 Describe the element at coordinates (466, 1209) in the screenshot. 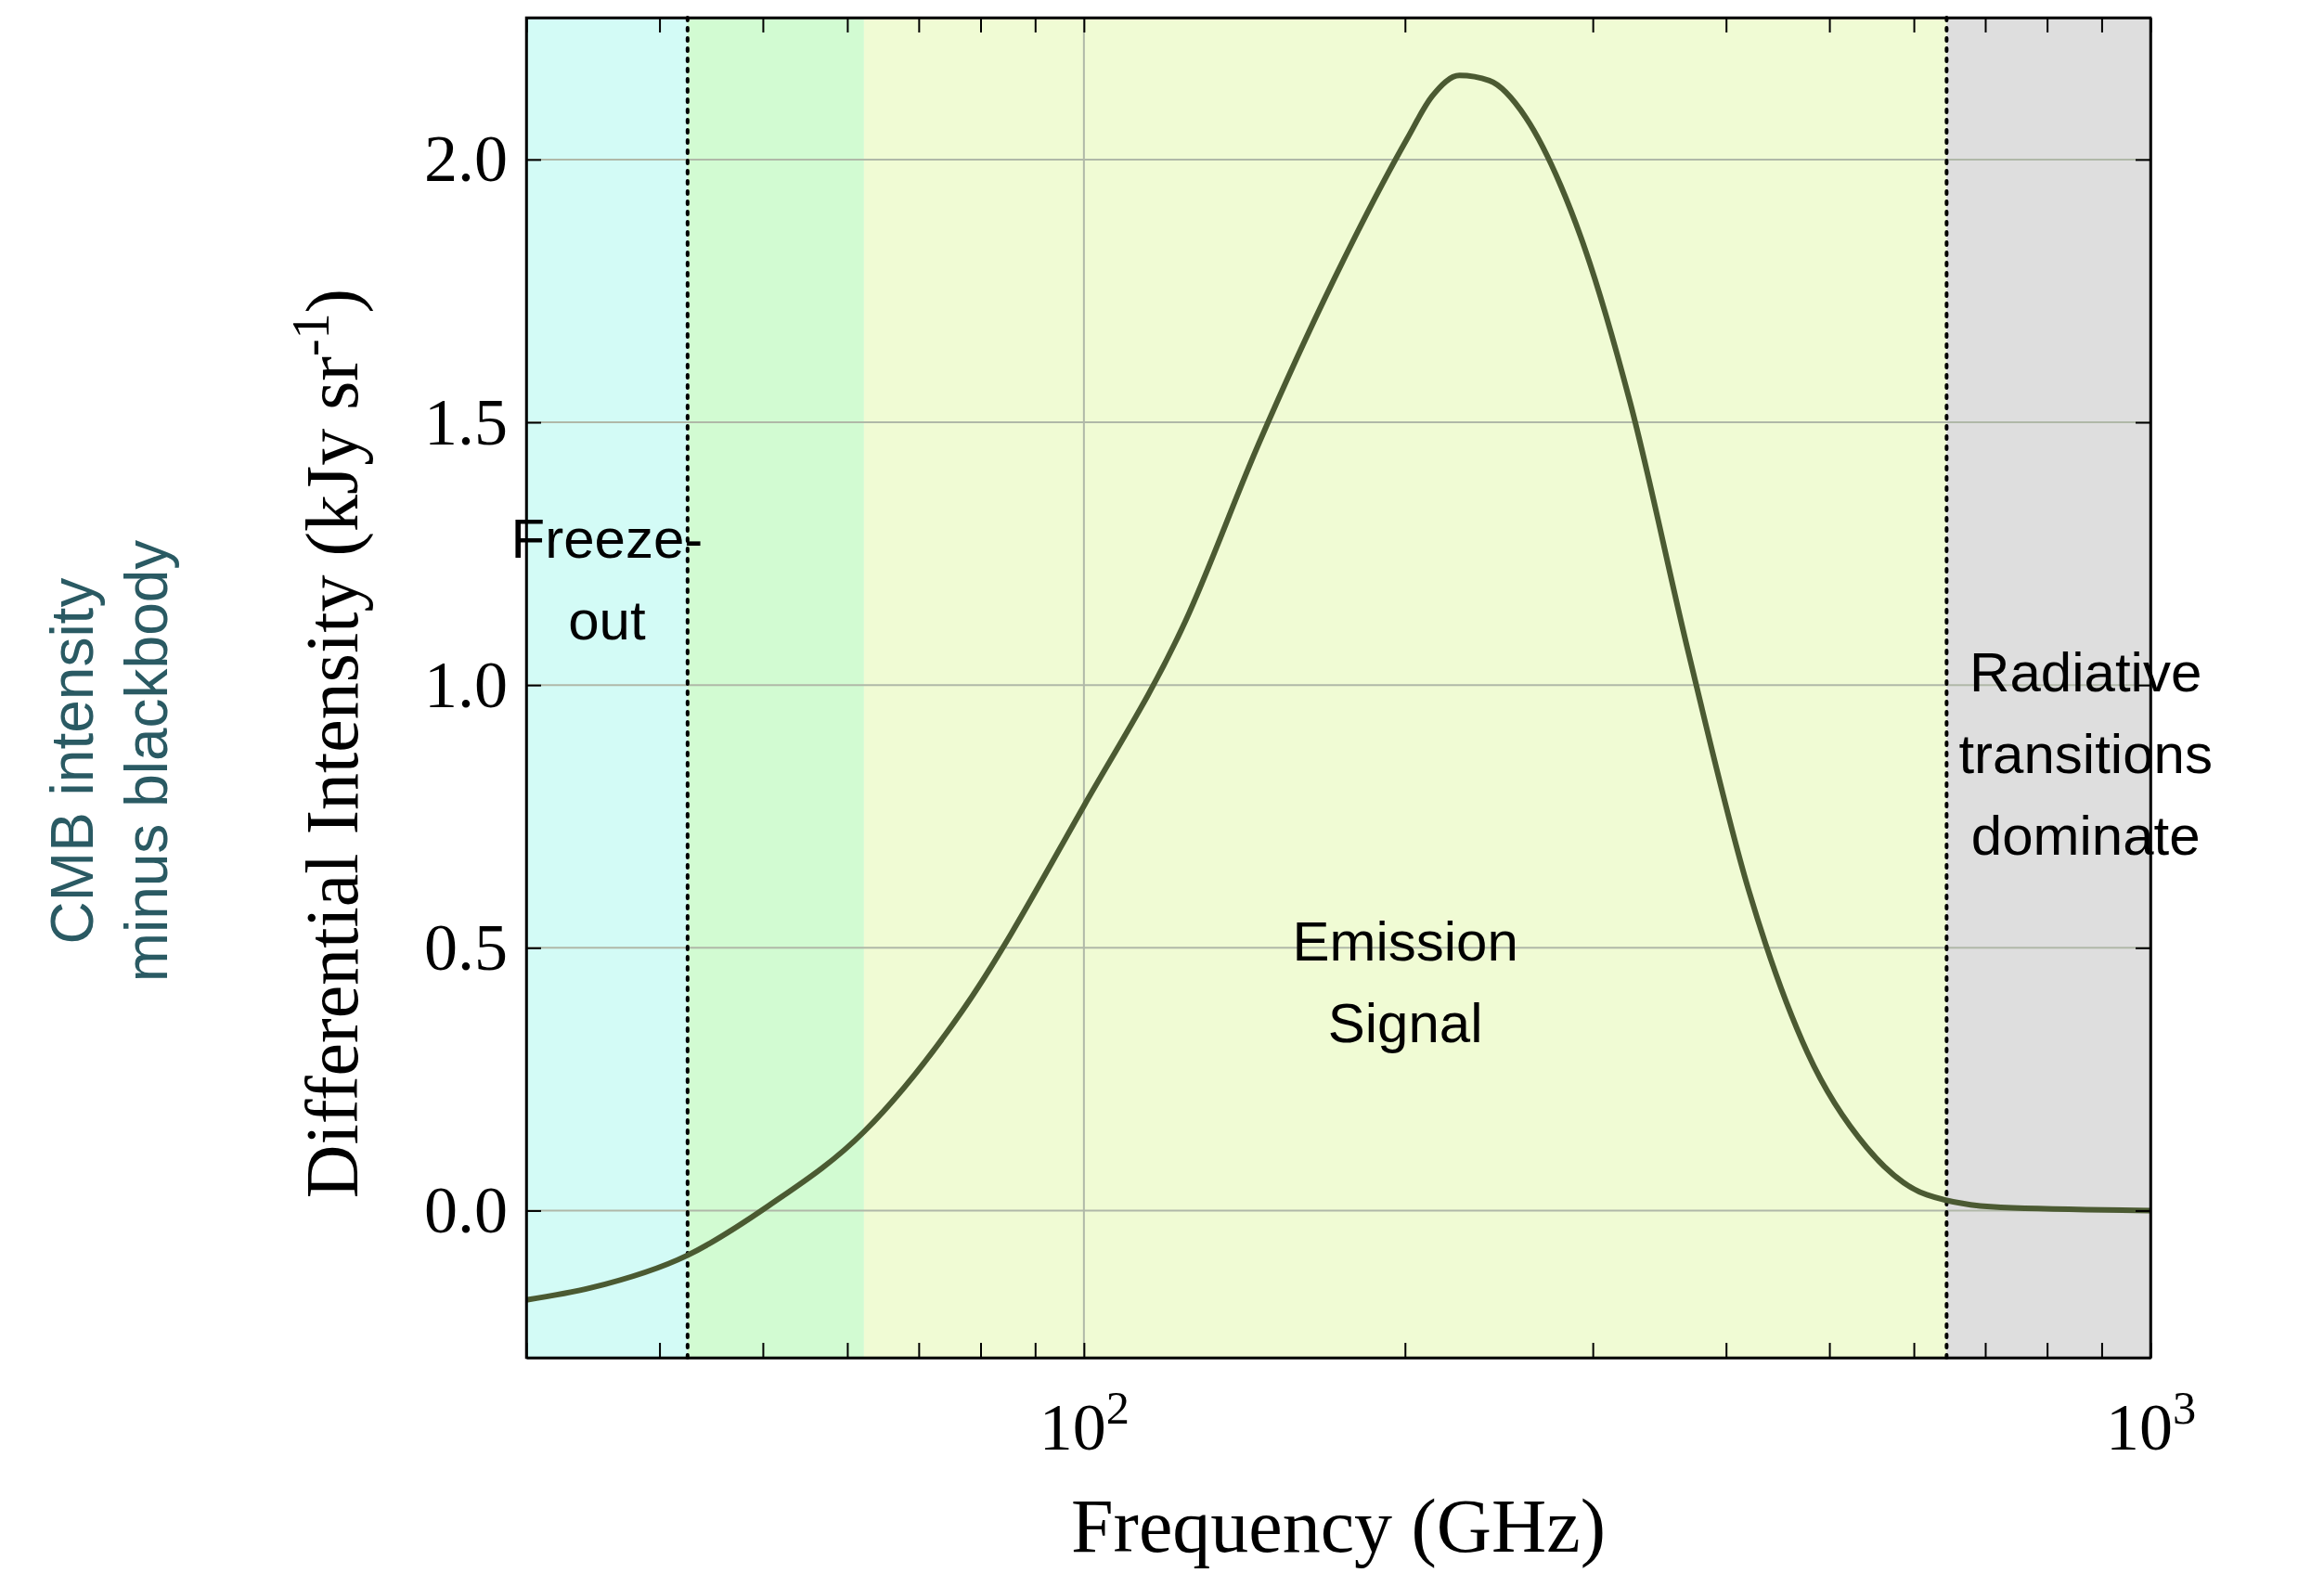

I see `y-tick-label: 0.0` at that location.